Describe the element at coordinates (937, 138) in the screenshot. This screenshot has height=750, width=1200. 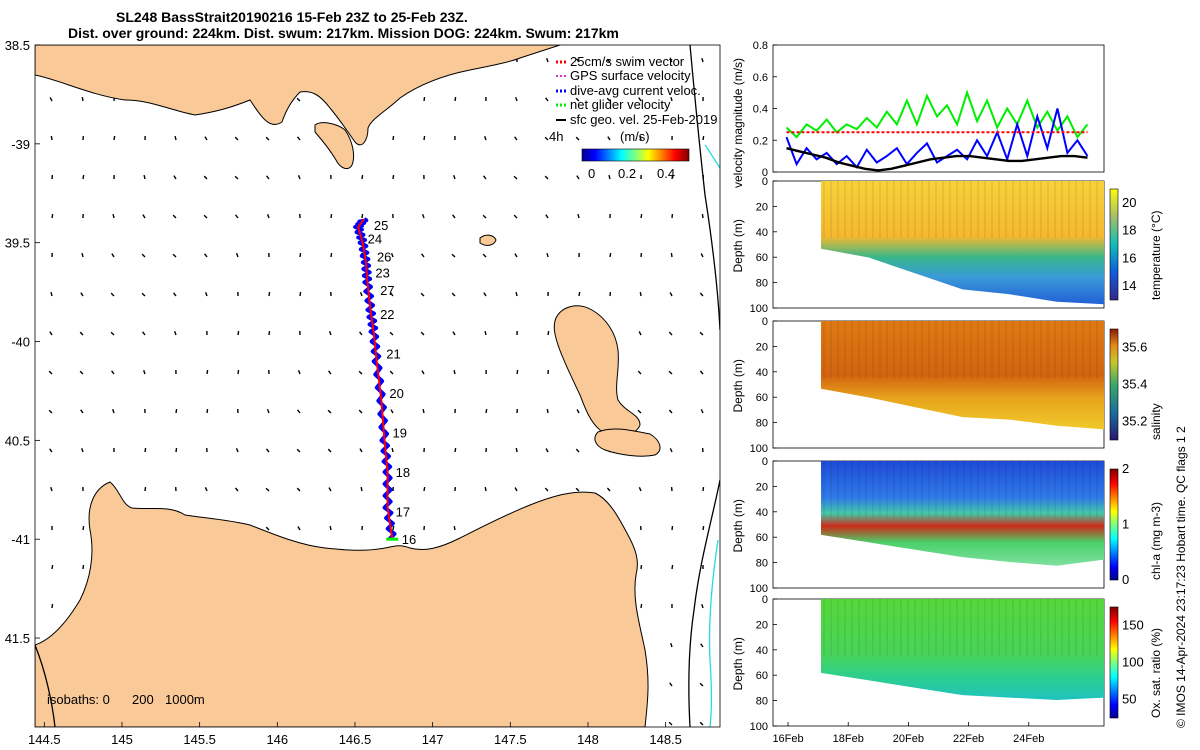
I see `velocity-series-line` at that location.